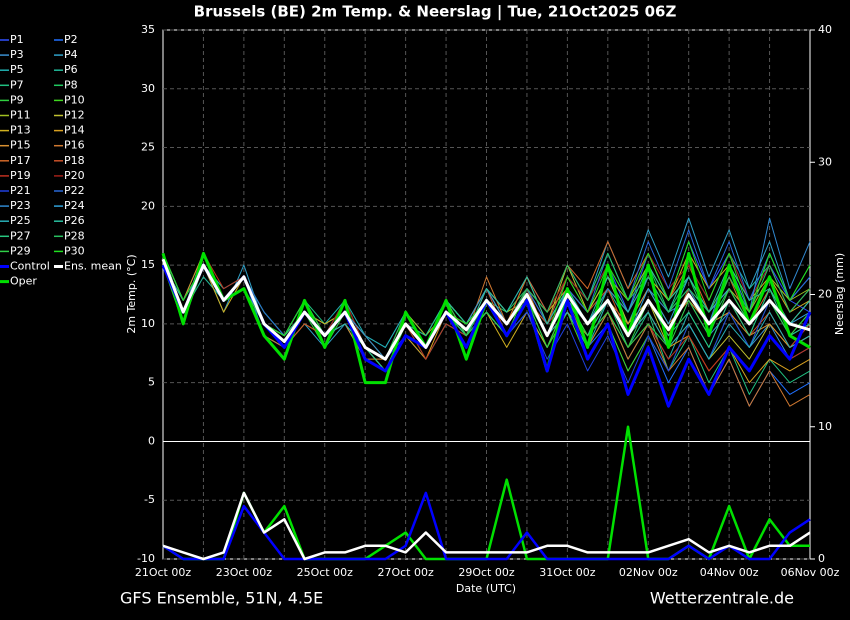 This screenshot has height=620, width=850. What do you see at coordinates (821, 558) in the screenshot?
I see `y2-tick-label: 0` at bounding box center [821, 558].